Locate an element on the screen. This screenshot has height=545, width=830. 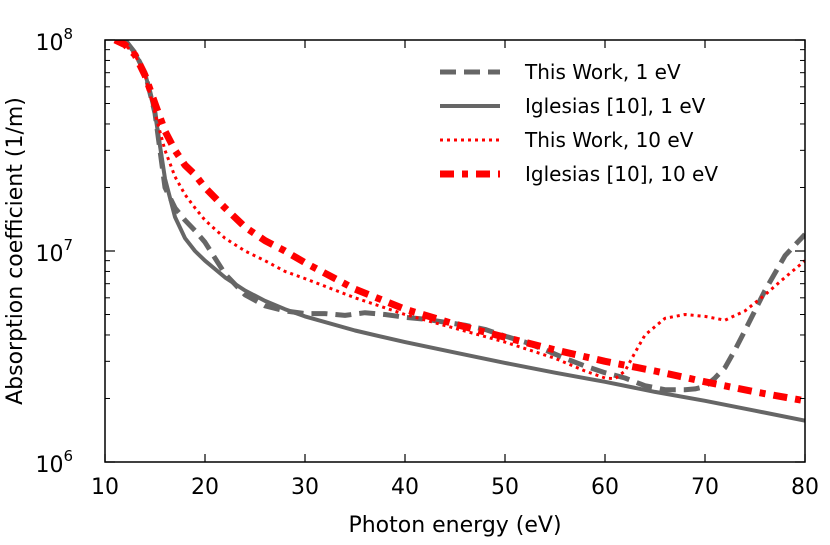
x-tick-label-3: 40 is located at coordinates (405, 487).